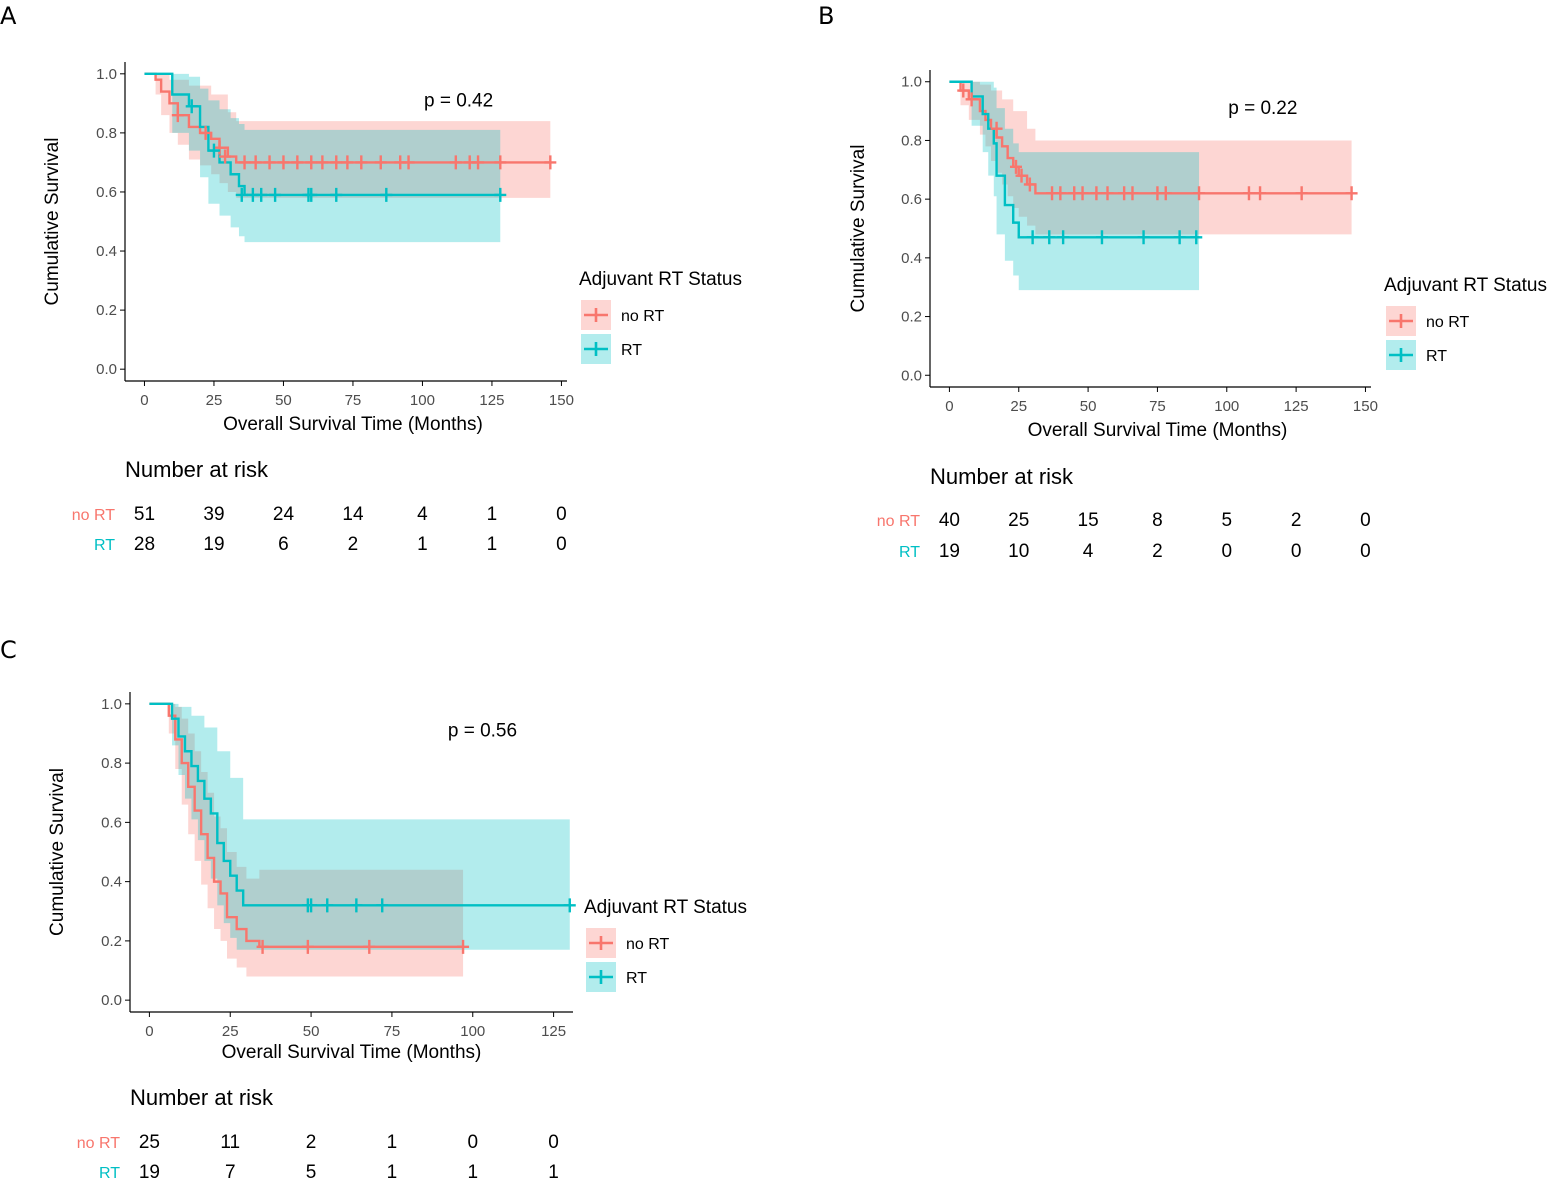  Describe the element at coordinates (1226, 406) in the screenshot. I see `x-tick-label: 100` at that location.